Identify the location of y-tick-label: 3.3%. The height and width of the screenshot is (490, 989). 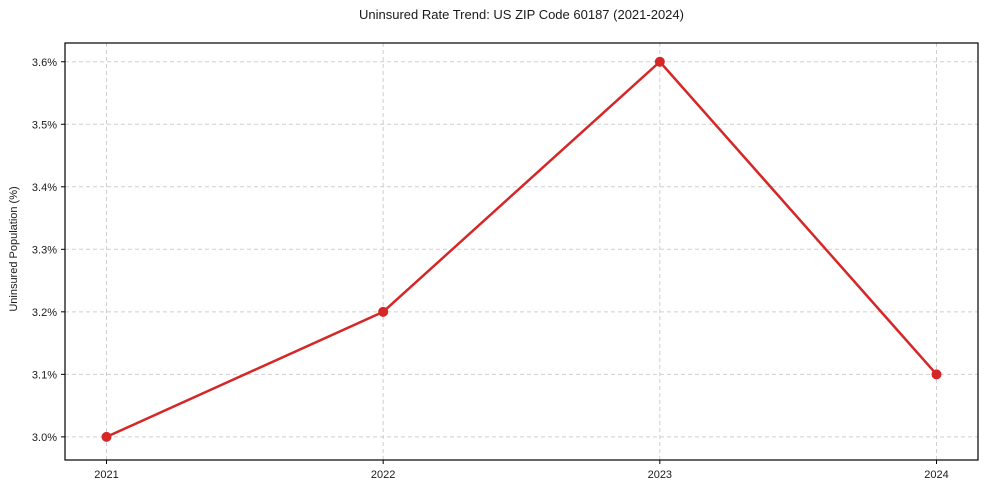
(44, 250).